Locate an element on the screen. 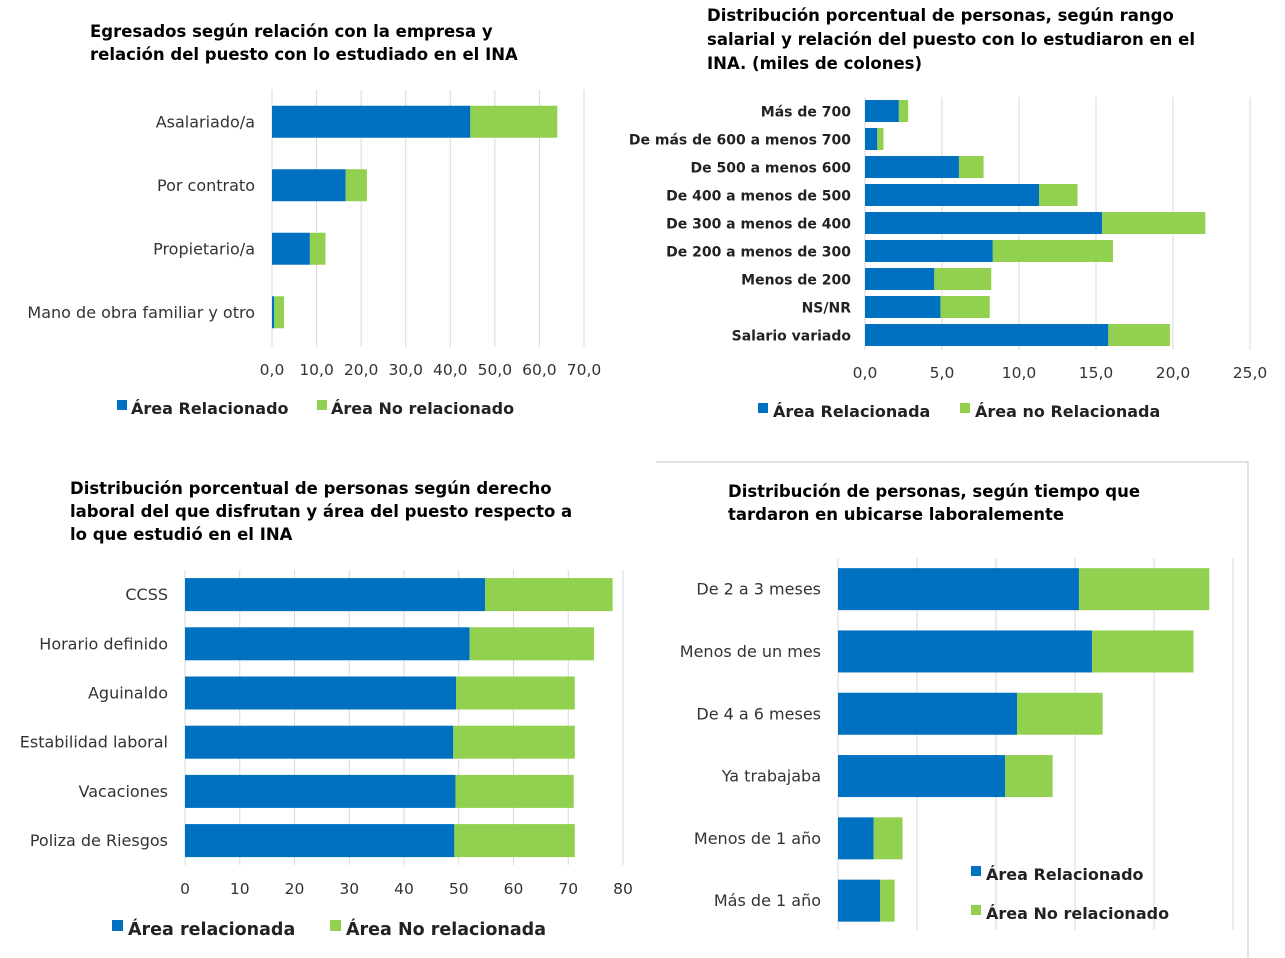 This screenshot has width=1285, height=958. chart-1-tick-label: 30,0 is located at coordinates (405, 370).